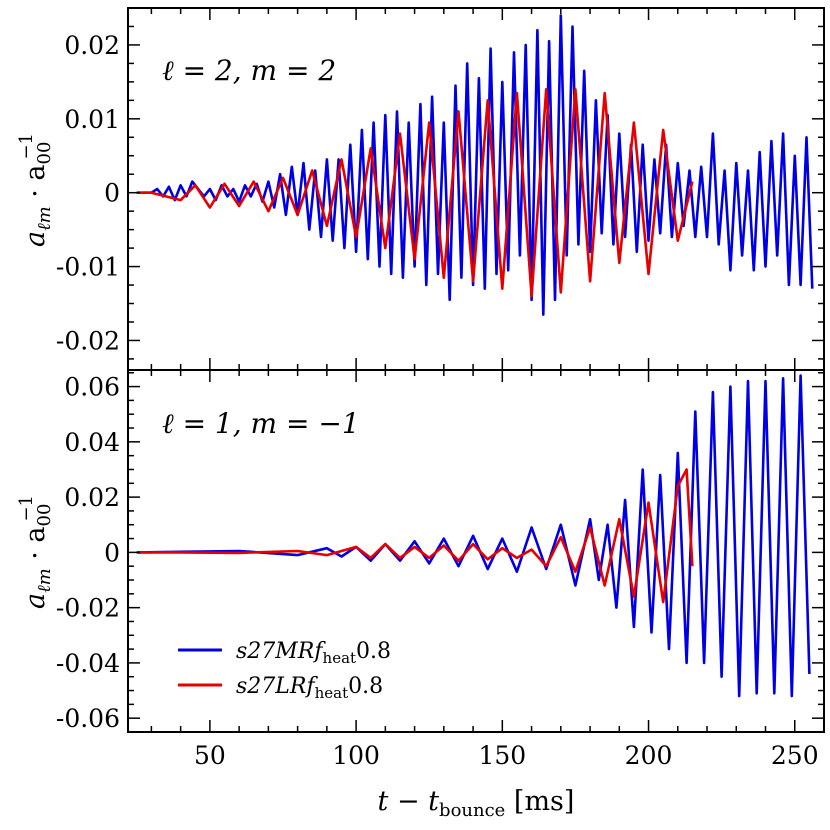 The height and width of the screenshot is (830, 830). Describe the element at coordinates (112, 193) in the screenshot. I see `top-y-tick-label: 0` at that location.